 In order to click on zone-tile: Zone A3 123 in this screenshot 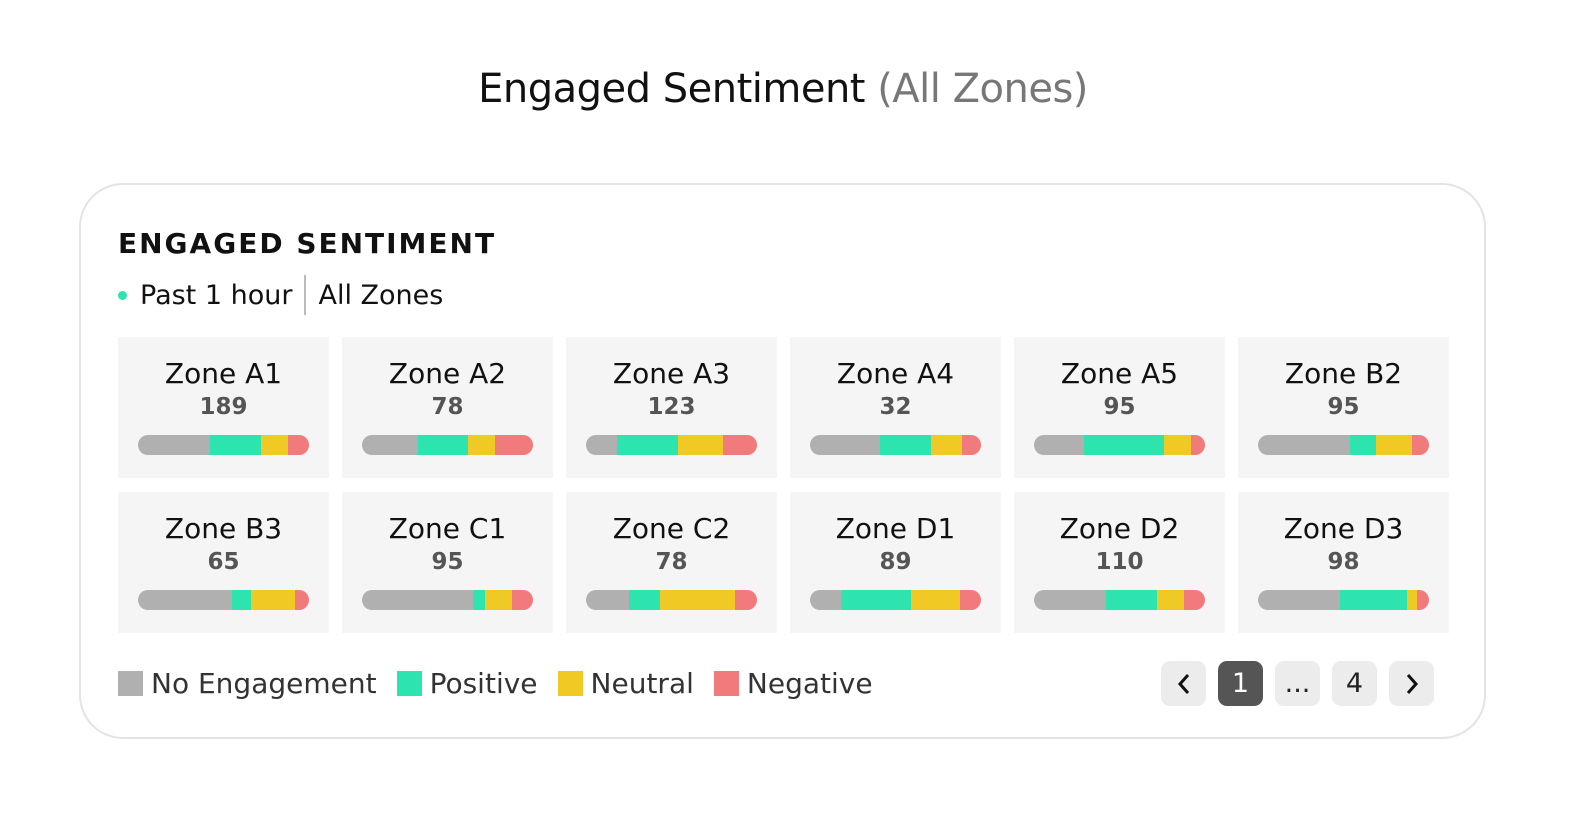, I will do `click(671, 407)`.